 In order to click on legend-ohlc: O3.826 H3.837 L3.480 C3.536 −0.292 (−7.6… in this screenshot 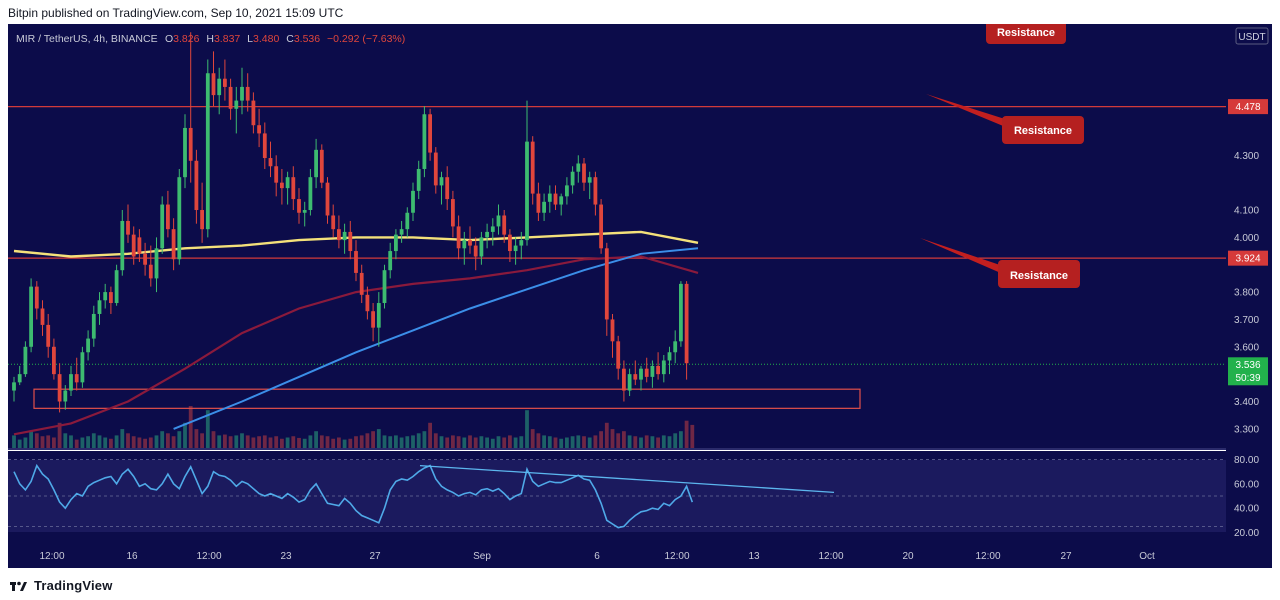, I will do `click(285, 39)`.